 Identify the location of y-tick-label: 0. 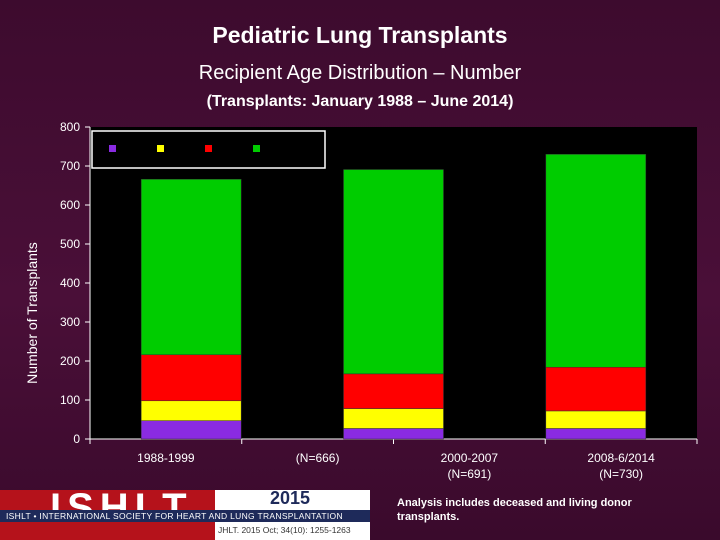
(76, 439).